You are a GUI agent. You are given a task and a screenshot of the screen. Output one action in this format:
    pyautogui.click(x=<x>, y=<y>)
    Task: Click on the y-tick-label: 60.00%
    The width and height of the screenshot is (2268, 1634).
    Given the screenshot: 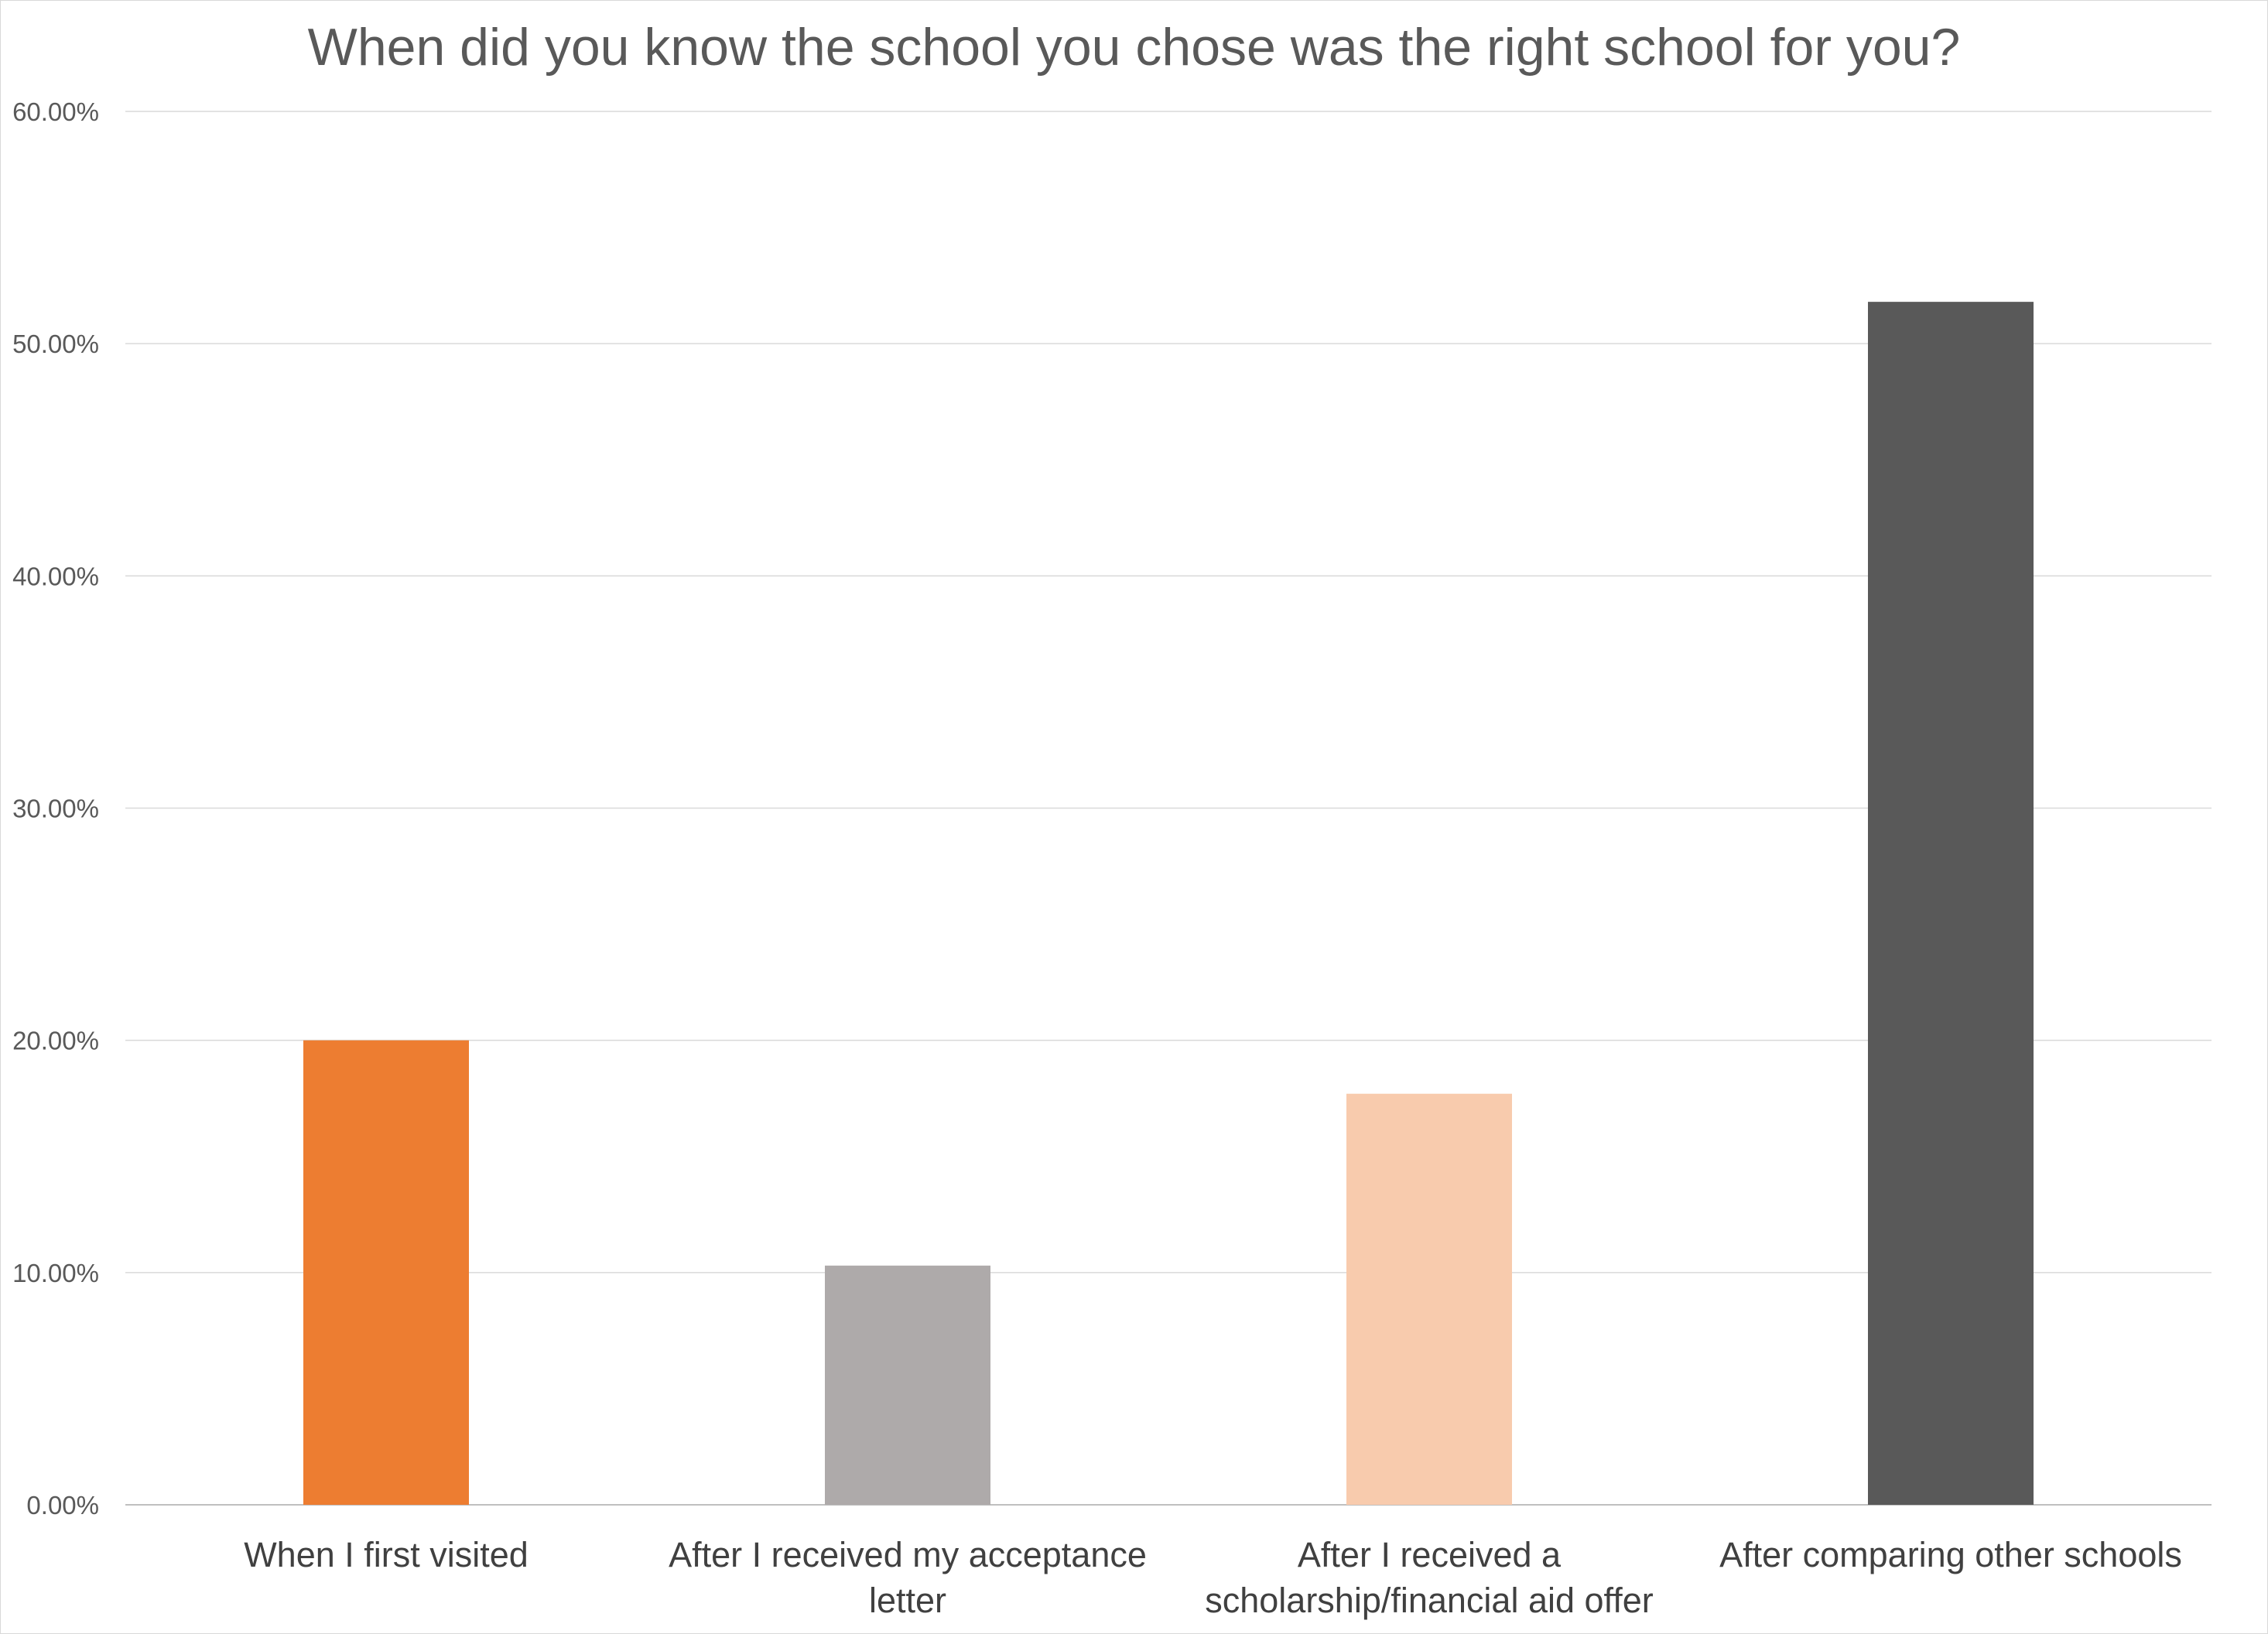 What is the action you would take?
    pyautogui.click(x=56, y=111)
    